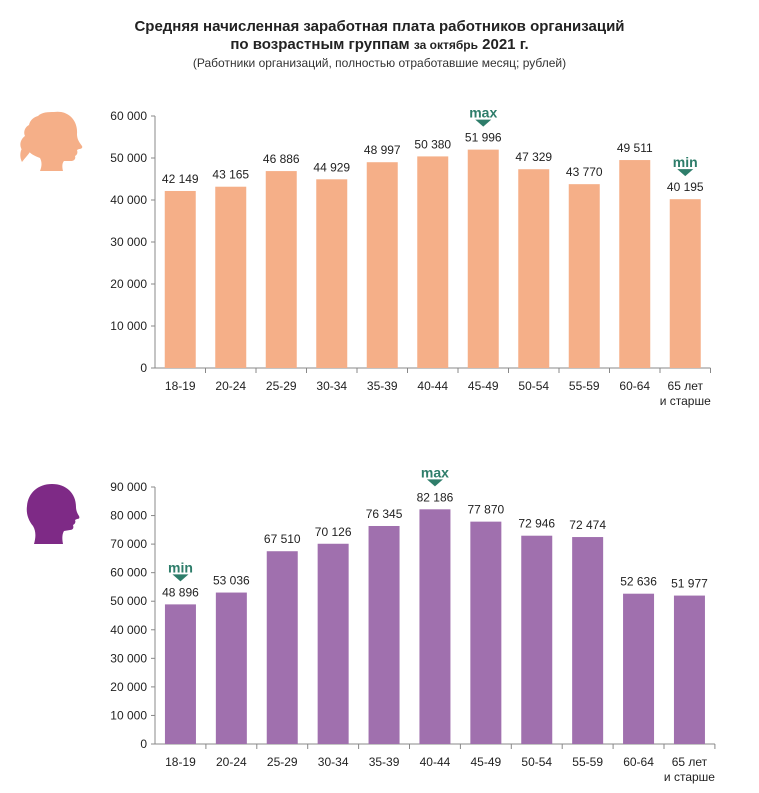  Describe the element at coordinates (505, 44) in the screenshot. I see `title-line2-year: 2021 г.` at that location.